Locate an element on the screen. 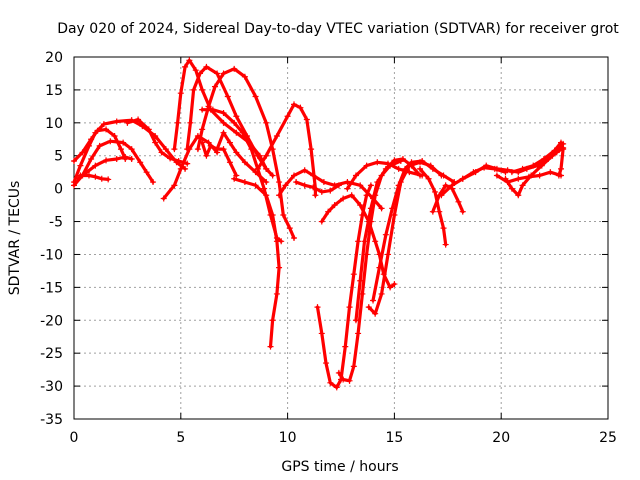 This screenshot has height=480, width=640. x-tick-label: 15 is located at coordinates (394, 438).